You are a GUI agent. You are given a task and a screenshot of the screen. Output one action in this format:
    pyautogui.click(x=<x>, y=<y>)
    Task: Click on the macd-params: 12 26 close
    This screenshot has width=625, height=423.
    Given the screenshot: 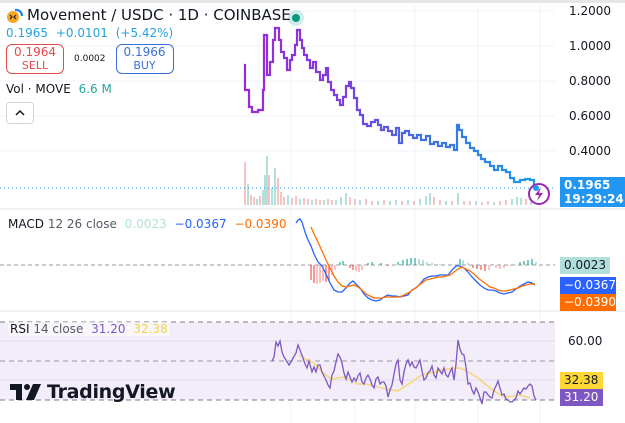 What is the action you would take?
    pyautogui.click(x=82, y=224)
    